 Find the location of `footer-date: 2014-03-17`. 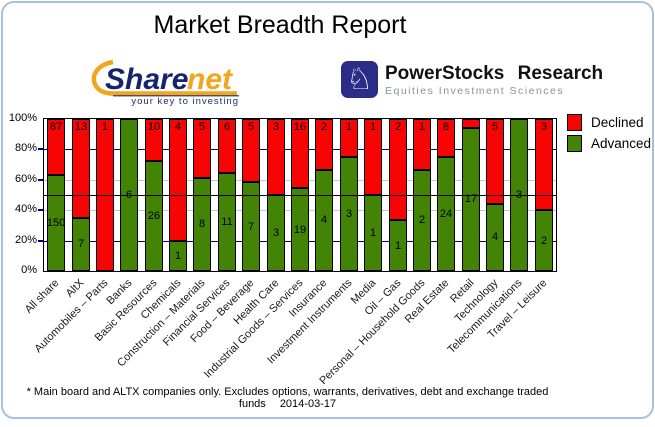

footer-date: 2014-03-17 is located at coordinates (308, 404).